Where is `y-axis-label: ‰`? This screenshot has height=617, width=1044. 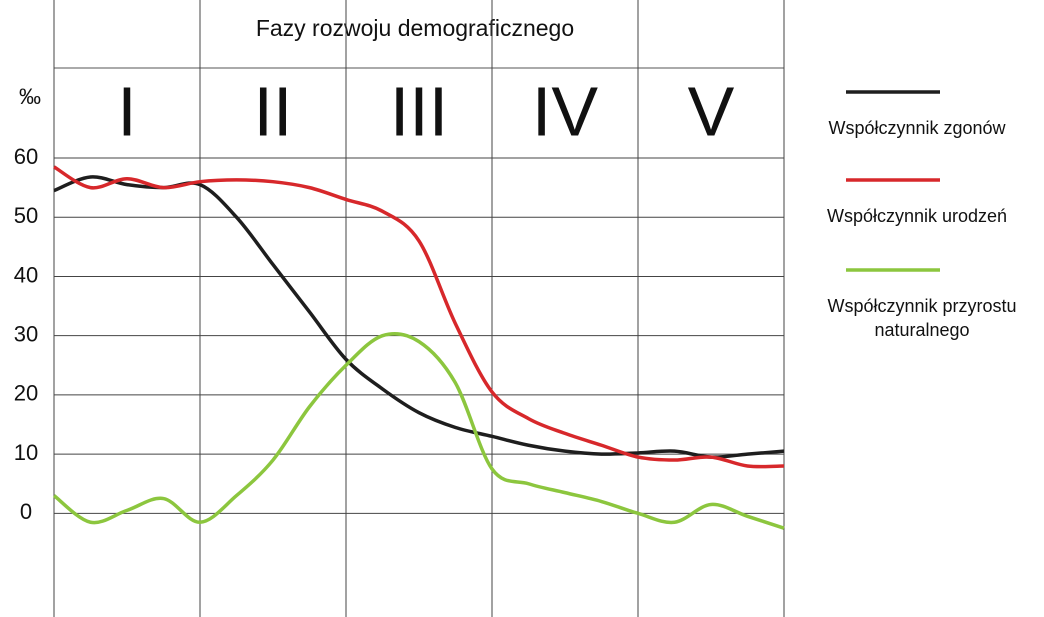
y-axis-label: ‰ is located at coordinates (30, 96).